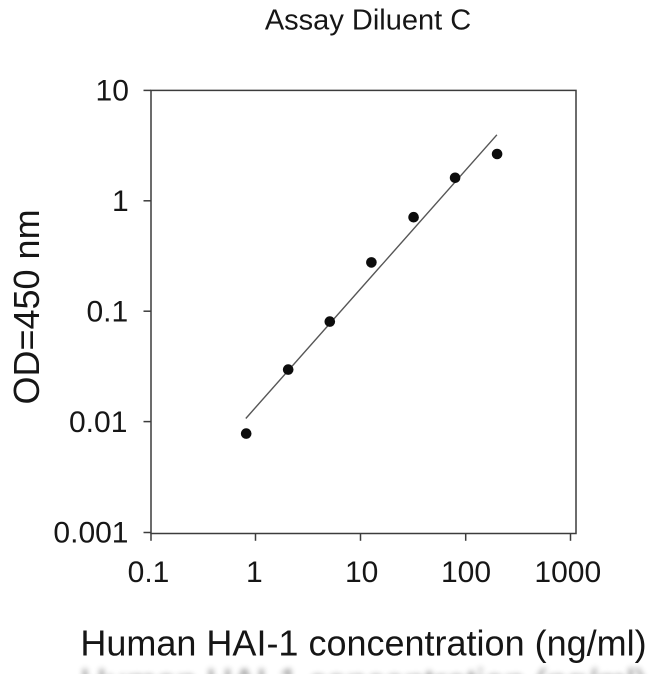 This screenshot has height=674, width=650. What do you see at coordinates (567, 572) in the screenshot?
I see `svg-text: 1000` at bounding box center [567, 572].